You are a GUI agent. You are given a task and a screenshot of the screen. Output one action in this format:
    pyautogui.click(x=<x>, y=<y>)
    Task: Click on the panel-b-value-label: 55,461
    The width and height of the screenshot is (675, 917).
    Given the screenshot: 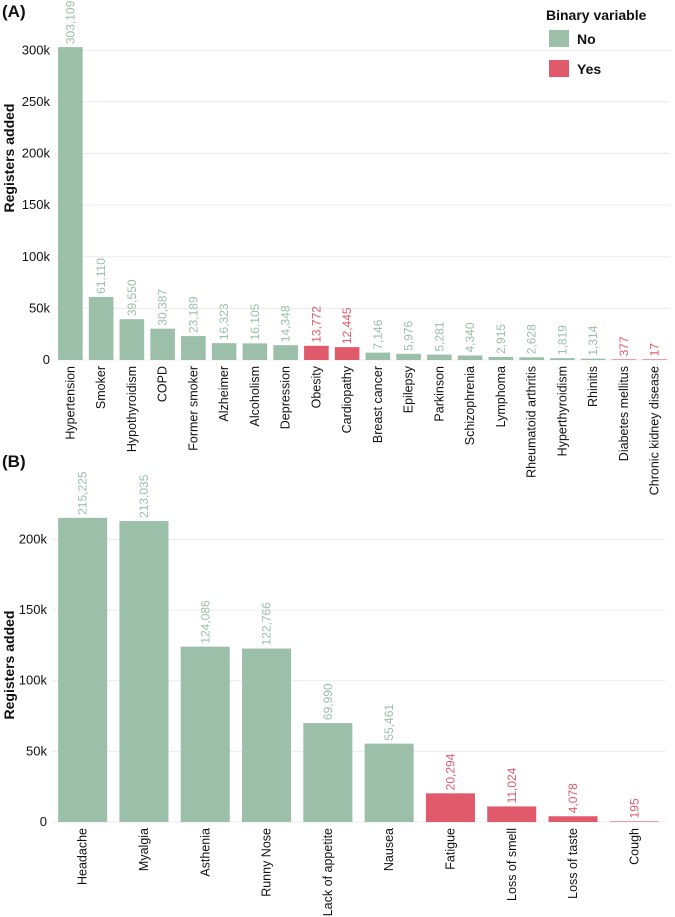 What is the action you would take?
    pyautogui.click(x=389, y=722)
    